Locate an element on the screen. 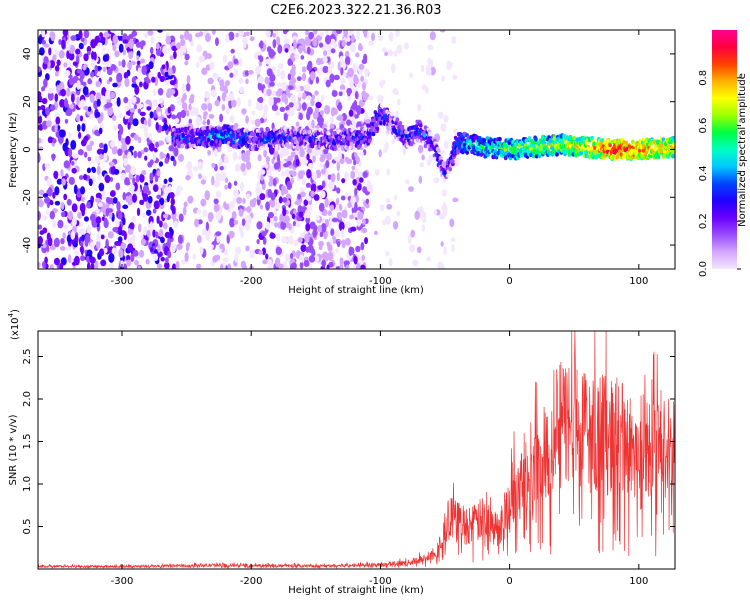  snr-y-tick-label: 0.5 is located at coordinates (27, 527).